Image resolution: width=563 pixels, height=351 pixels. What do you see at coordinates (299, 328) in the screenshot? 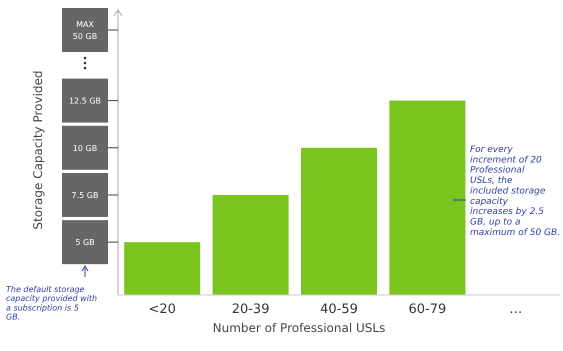
I see `x-axis-title: Number of Professional USLs` at bounding box center [299, 328].